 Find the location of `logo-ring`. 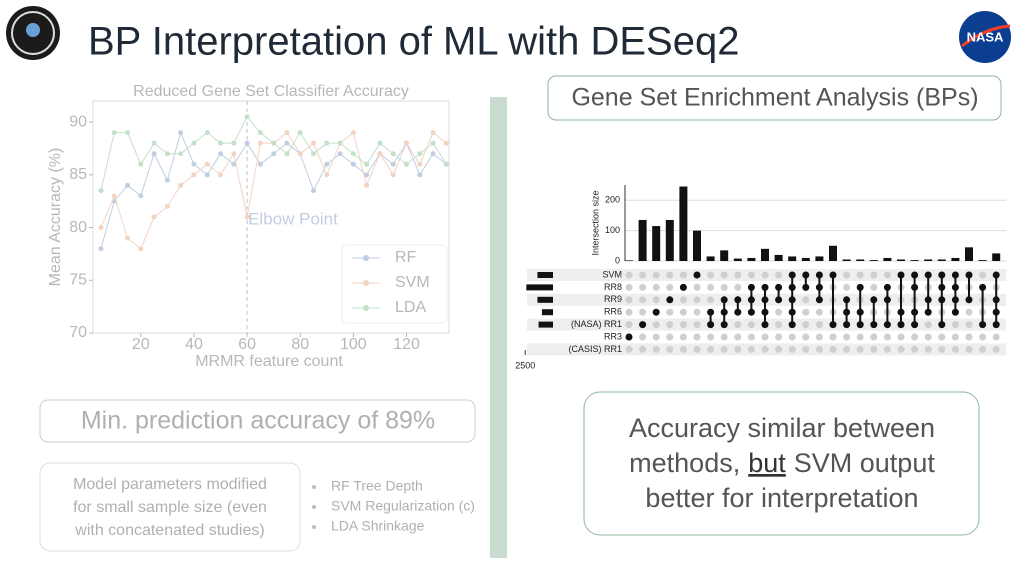

logo-ring is located at coordinates (33, 33).